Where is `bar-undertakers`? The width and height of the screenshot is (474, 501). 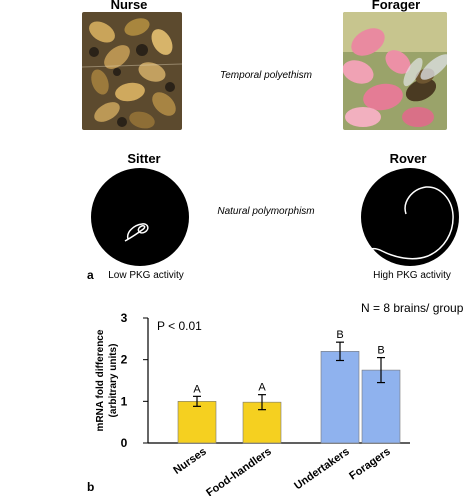 bar-undertakers is located at coordinates (340, 397).